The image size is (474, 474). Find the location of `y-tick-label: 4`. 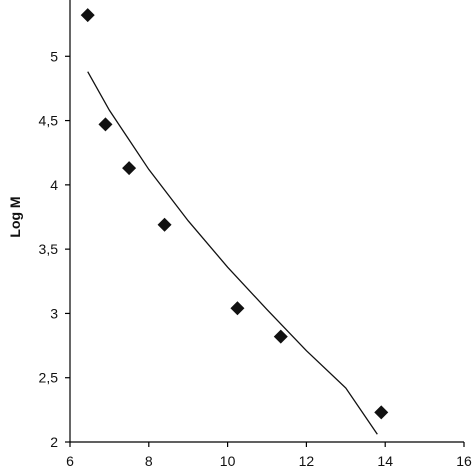

y-tick-label: 4 is located at coordinates (54, 185).